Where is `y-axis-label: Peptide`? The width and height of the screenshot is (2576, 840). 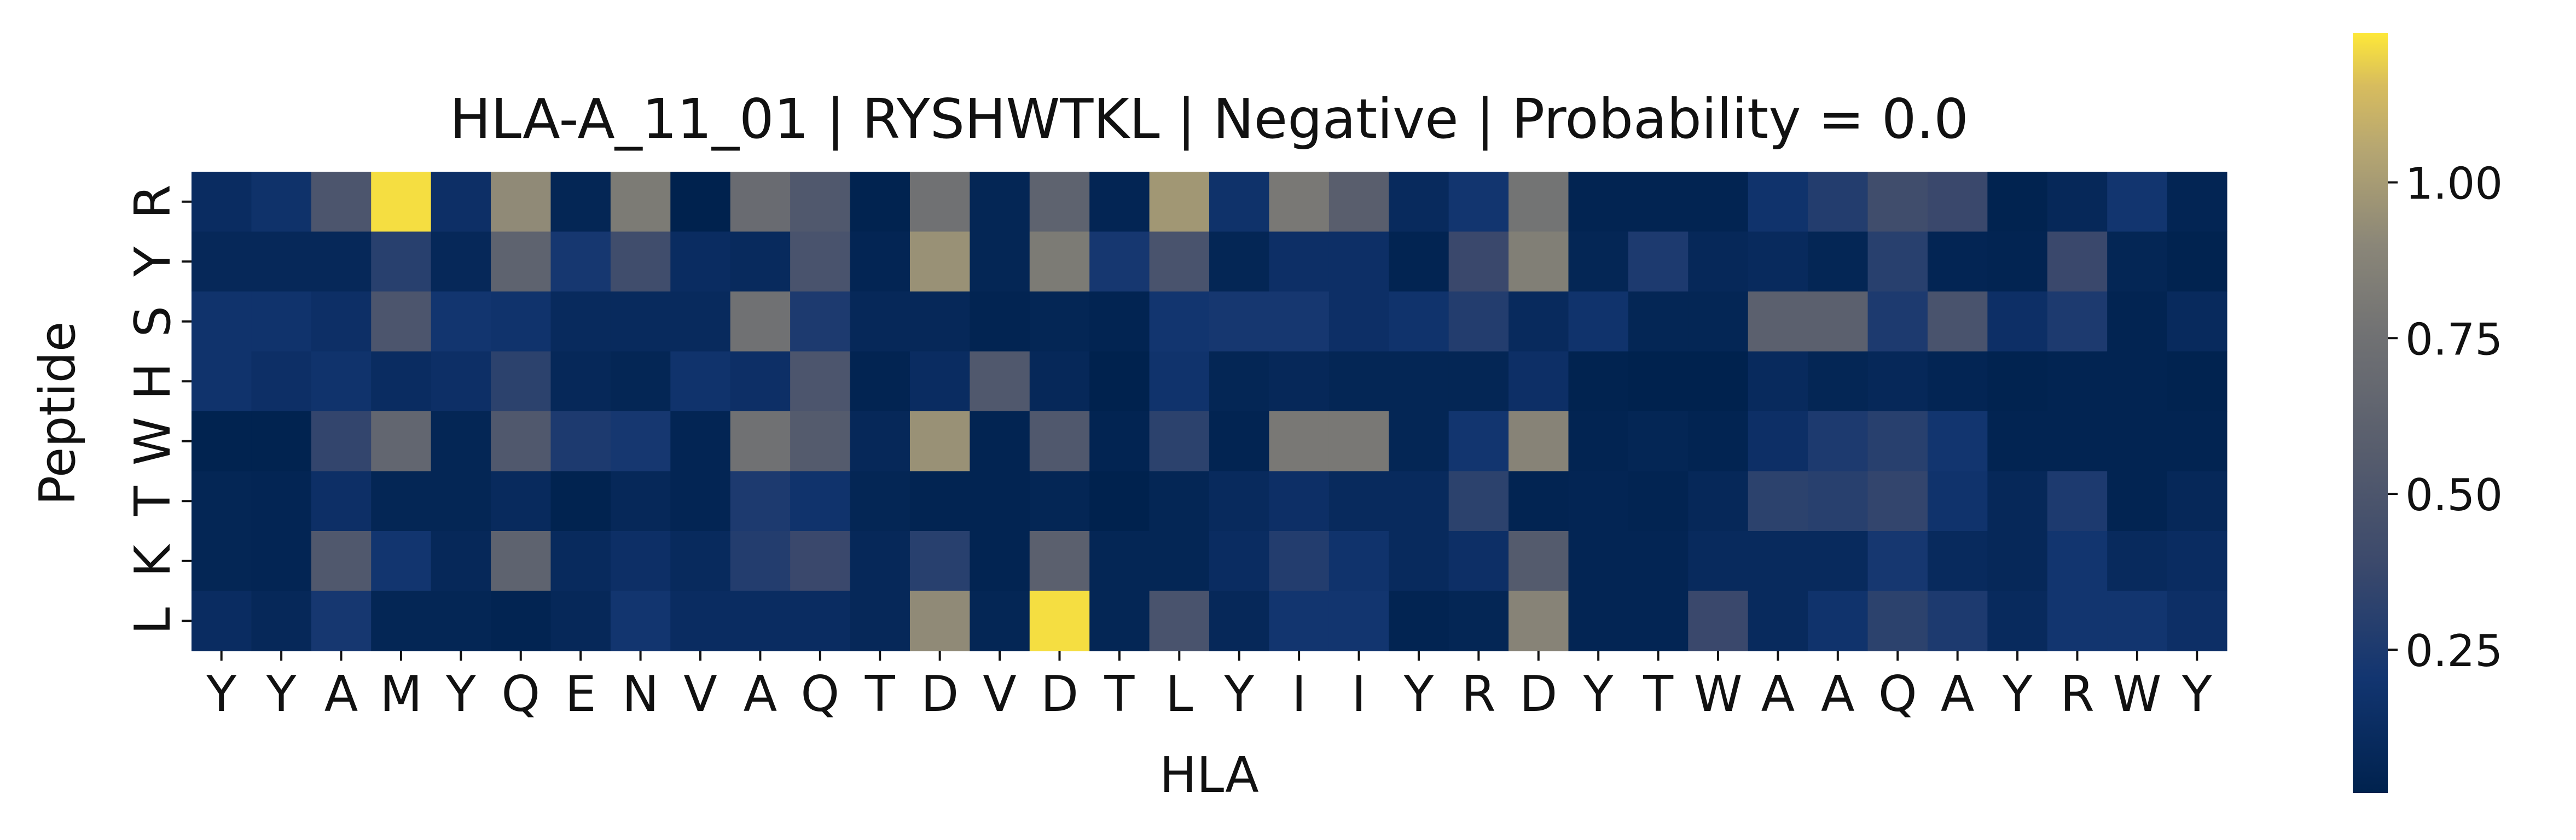
y-axis-label: Peptide is located at coordinates (58, 413).